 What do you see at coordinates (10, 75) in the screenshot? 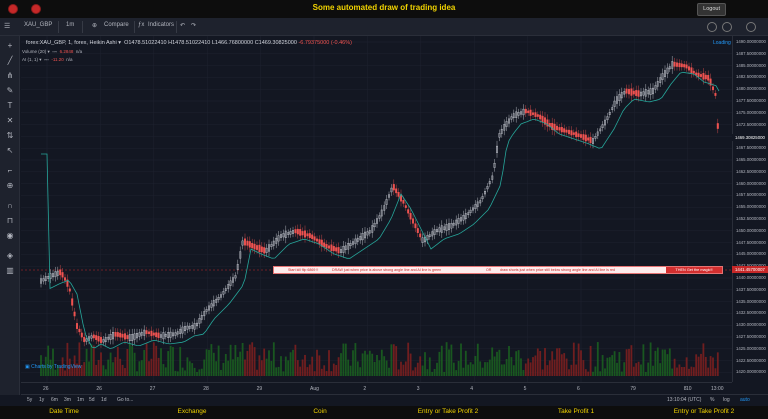
I see `pitchfork-icon: ⋔` at bounding box center [10, 75].